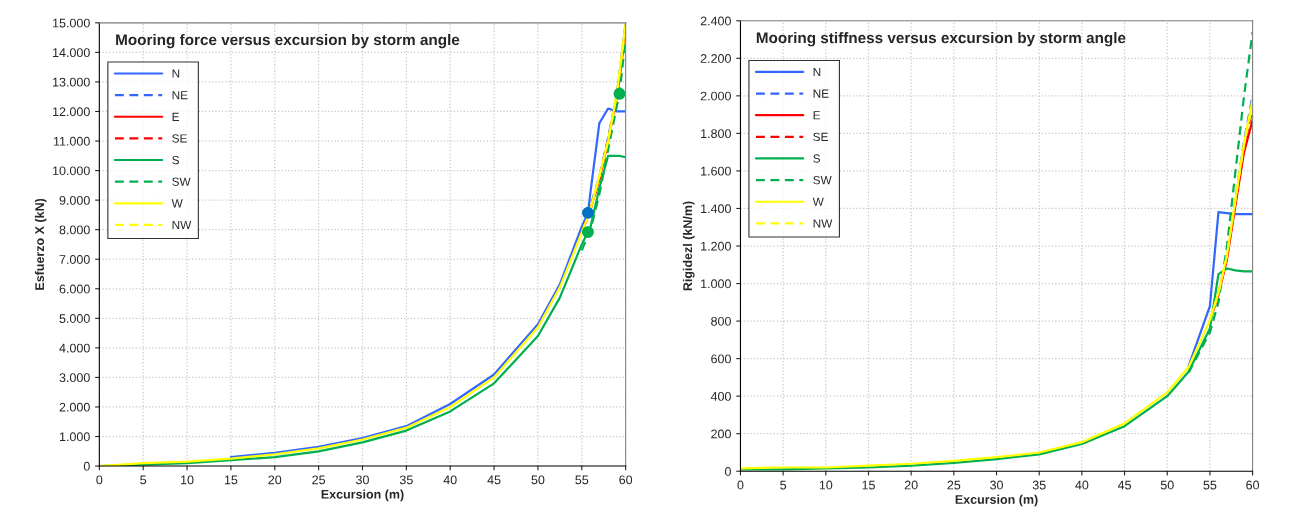 The height and width of the screenshot is (519, 1290). I want to click on y-tick-label: 2.400, so click(715, 21).